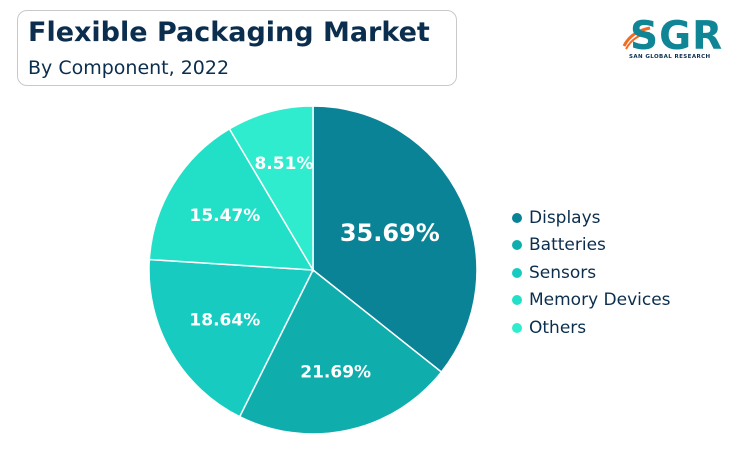  Describe the element at coordinates (563, 272) in the screenshot. I see `legend-label: Sensors` at that location.